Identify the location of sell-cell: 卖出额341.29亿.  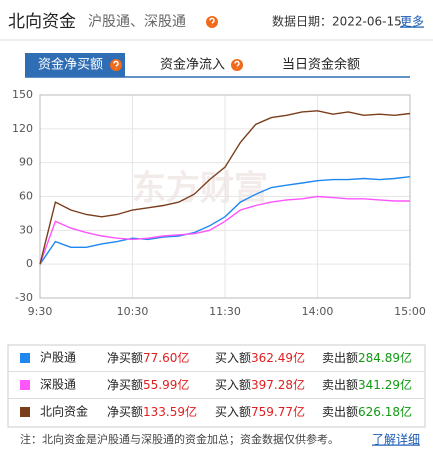
(367, 384).